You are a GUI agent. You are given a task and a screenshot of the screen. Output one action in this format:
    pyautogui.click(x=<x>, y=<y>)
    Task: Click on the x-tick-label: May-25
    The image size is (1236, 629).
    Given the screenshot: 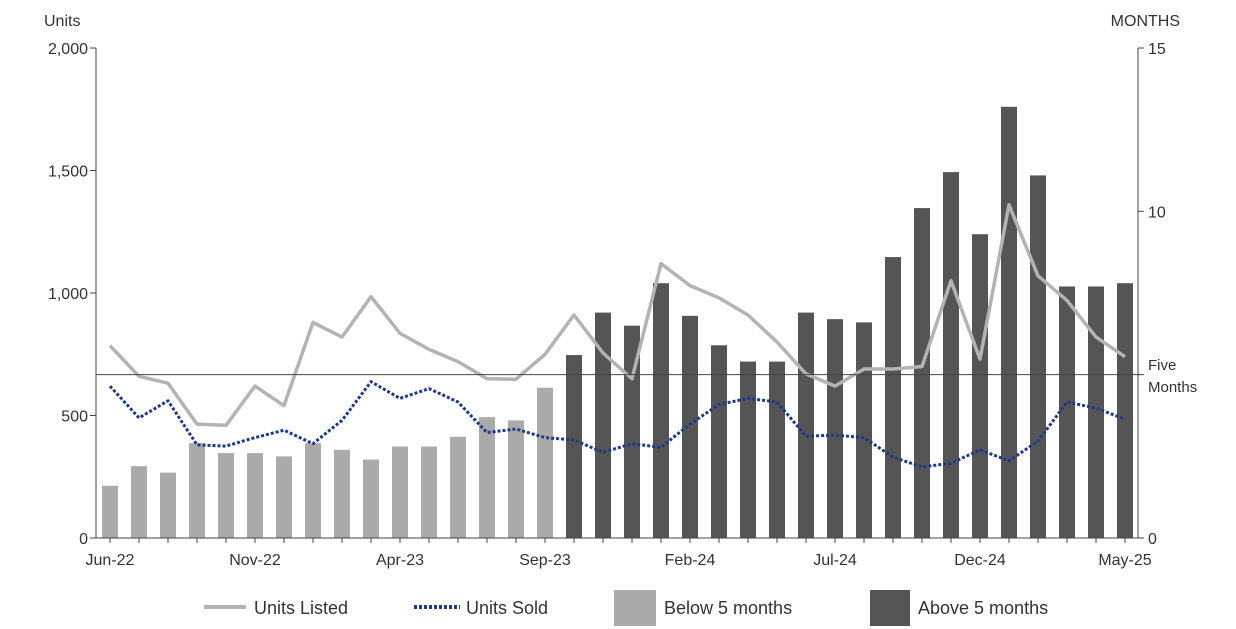 What is the action you would take?
    pyautogui.click(x=1124, y=560)
    